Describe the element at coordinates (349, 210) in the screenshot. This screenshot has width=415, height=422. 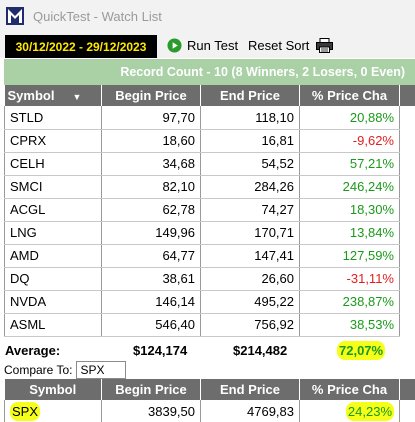
I see `cell-price-change: 18,30%` at that location.